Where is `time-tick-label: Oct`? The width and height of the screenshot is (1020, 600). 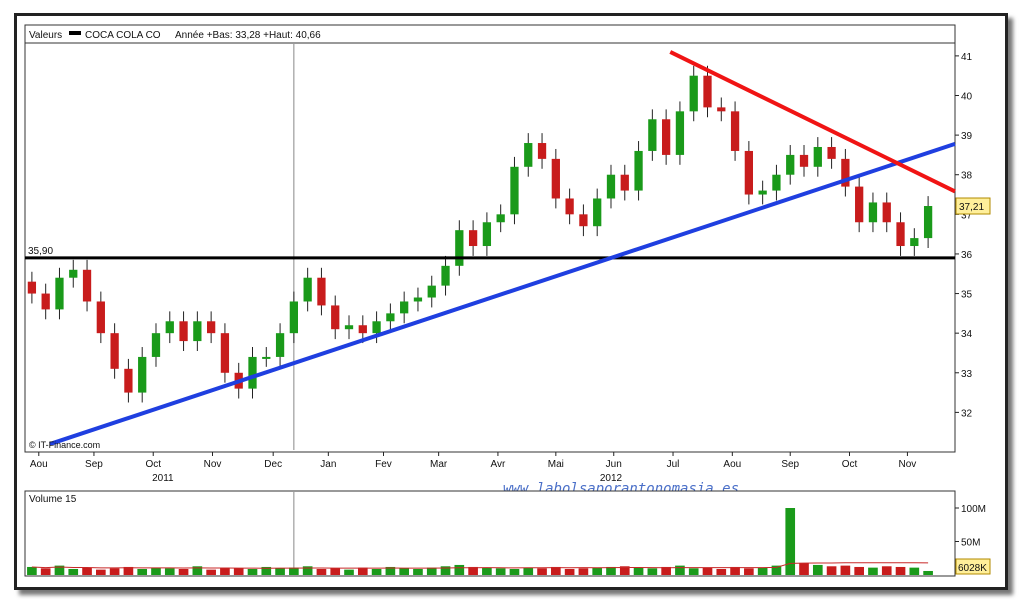 time-tick-label: Oct is located at coordinates (153, 464).